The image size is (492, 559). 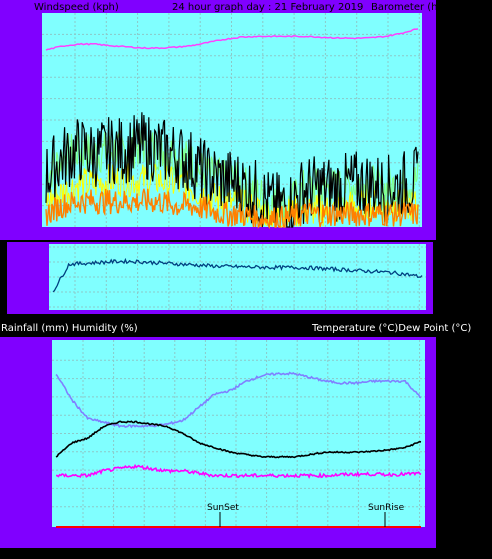 What do you see at coordinates (386, 508) in the screenshot?
I see `sunrise-label: SunRise` at bounding box center [386, 508].